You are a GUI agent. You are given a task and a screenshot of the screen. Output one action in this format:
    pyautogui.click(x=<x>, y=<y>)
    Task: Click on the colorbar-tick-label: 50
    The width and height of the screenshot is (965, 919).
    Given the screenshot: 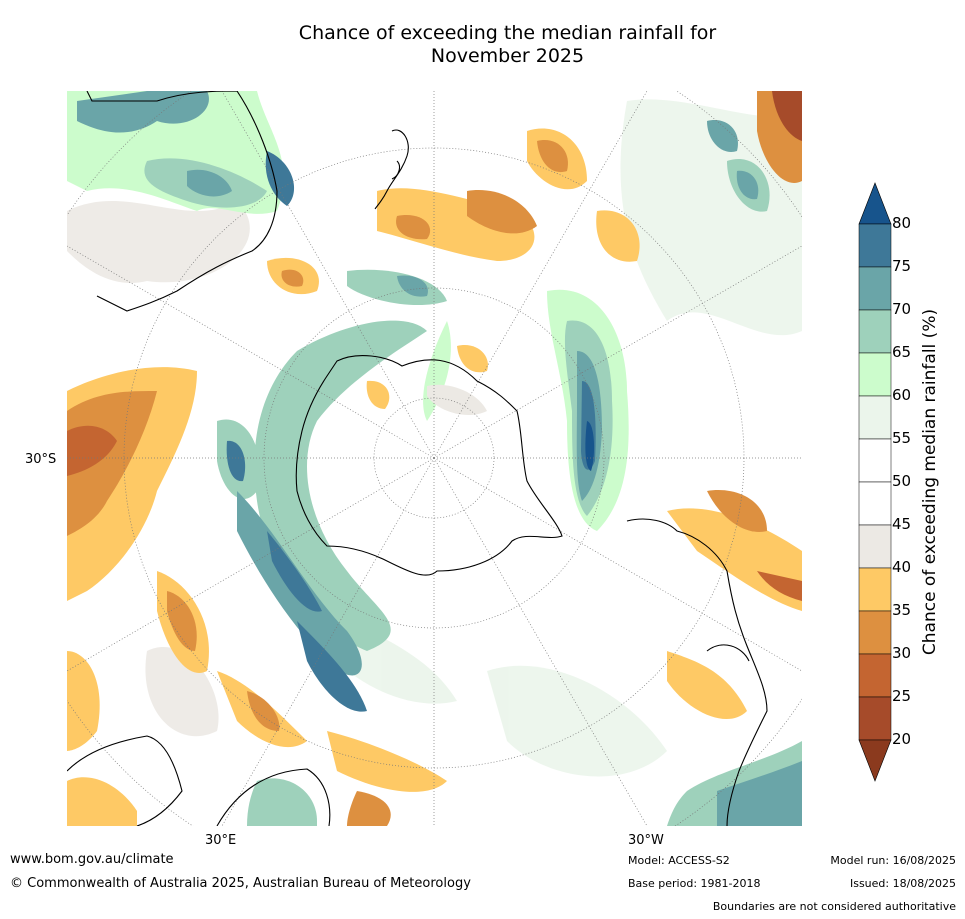 What is the action you would take?
    pyautogui.click(x=902, y=481)
    